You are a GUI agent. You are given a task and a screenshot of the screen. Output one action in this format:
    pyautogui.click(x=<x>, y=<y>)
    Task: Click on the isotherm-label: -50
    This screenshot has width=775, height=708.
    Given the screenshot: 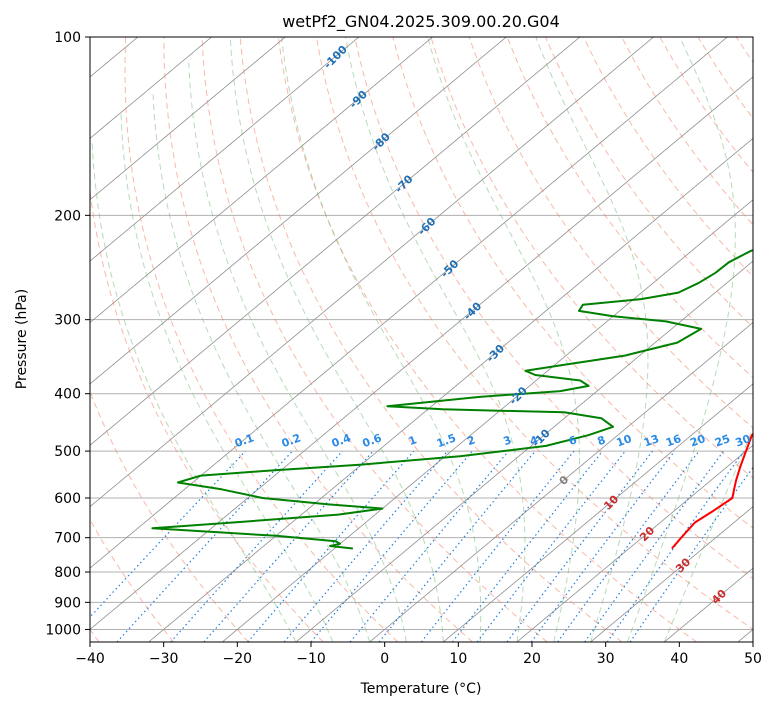 What is the action you would take?
    pyautogui.click(x=449, y=268)
    